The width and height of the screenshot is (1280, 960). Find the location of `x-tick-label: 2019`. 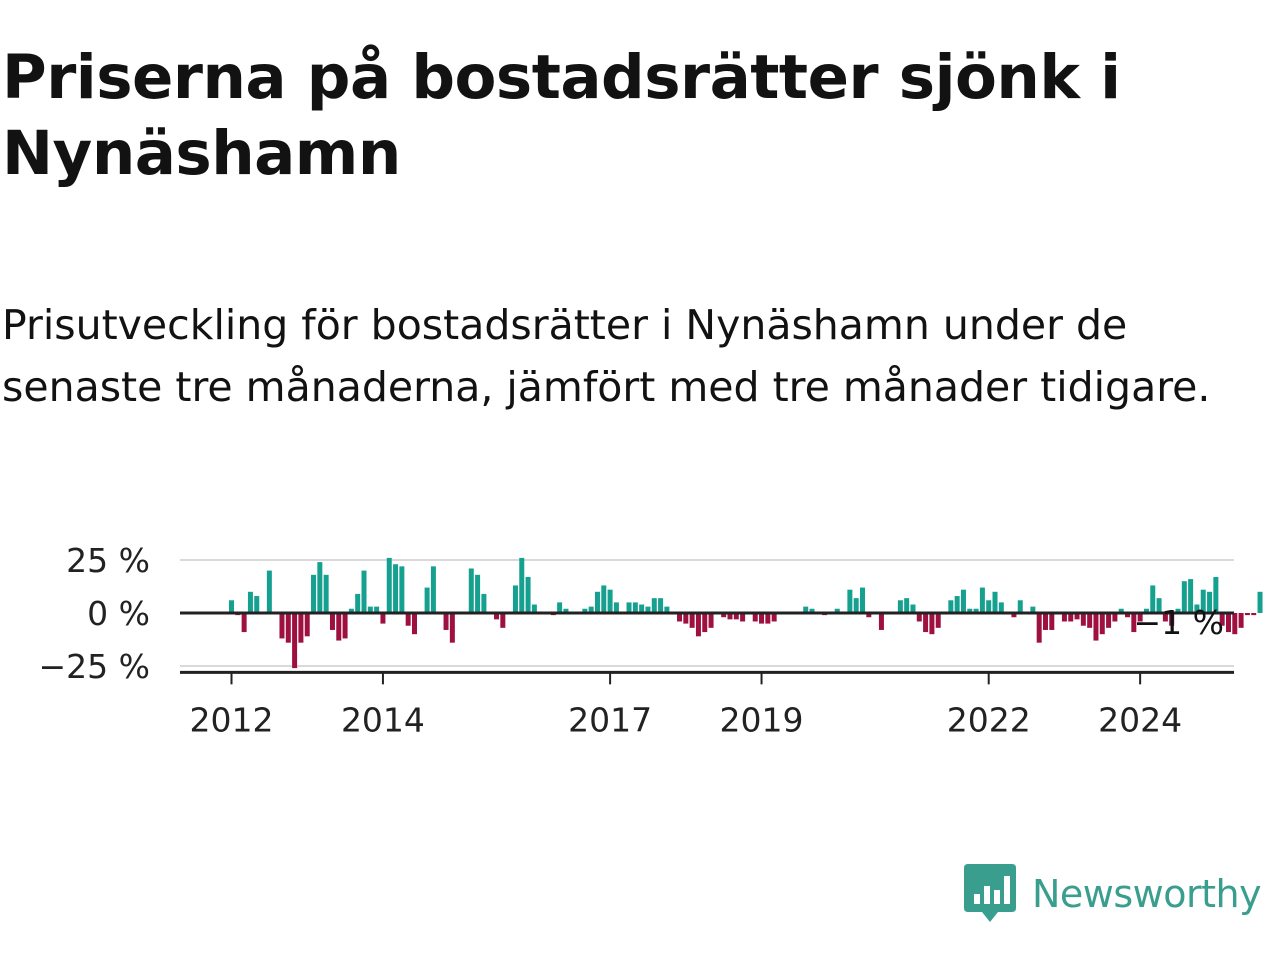

x-tick-label: 2019 is located at coordinates (762, 719).